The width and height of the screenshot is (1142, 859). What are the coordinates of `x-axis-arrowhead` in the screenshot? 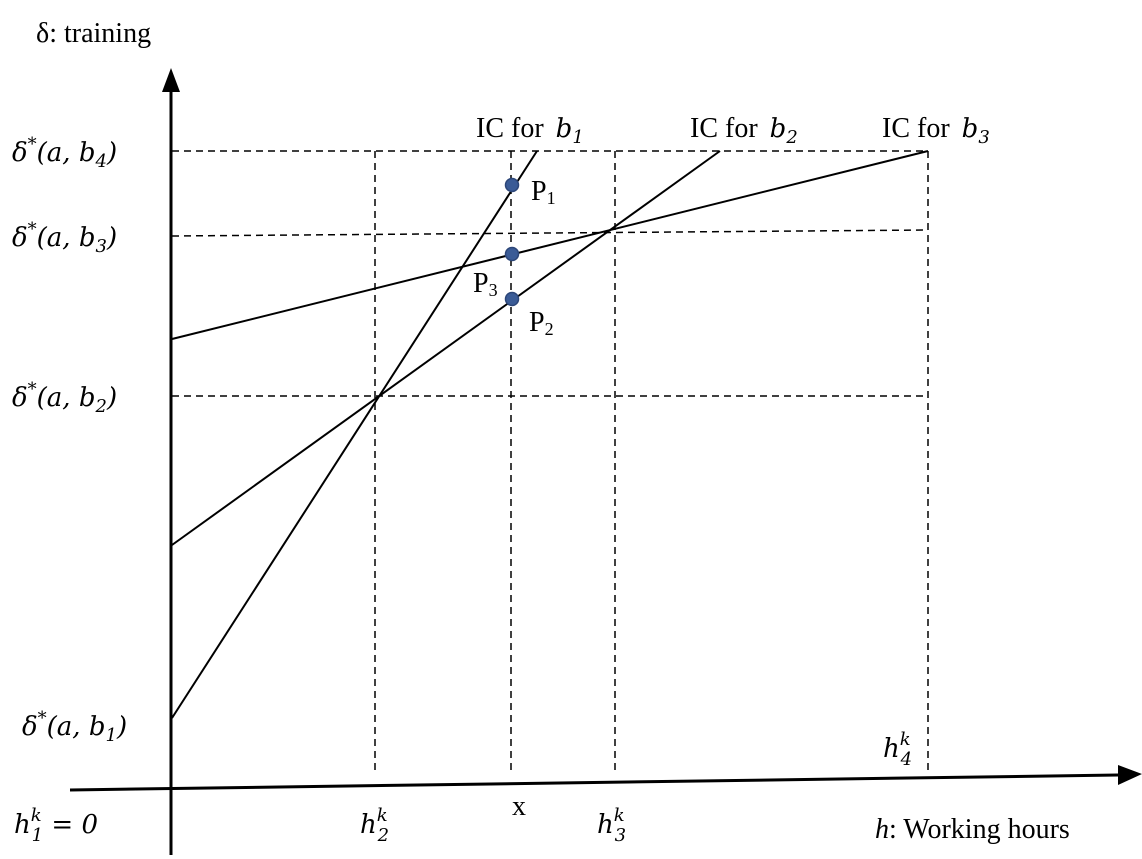 It's located at (1130, 775).